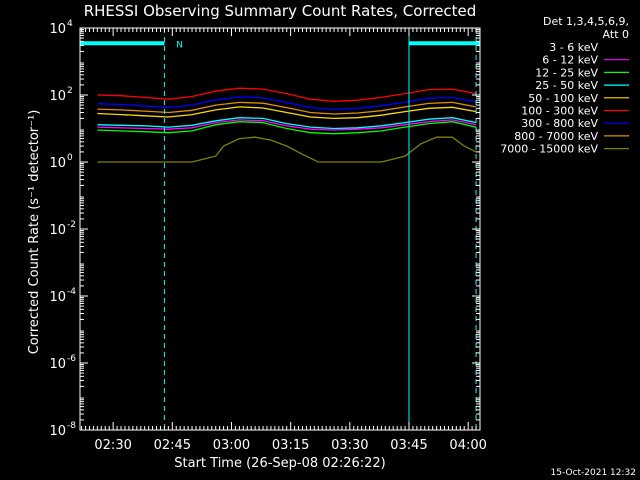 The width and height of the screenshot is (640, 480). I want to click on y-tick-label-0: 10 4, so click(61, 28).